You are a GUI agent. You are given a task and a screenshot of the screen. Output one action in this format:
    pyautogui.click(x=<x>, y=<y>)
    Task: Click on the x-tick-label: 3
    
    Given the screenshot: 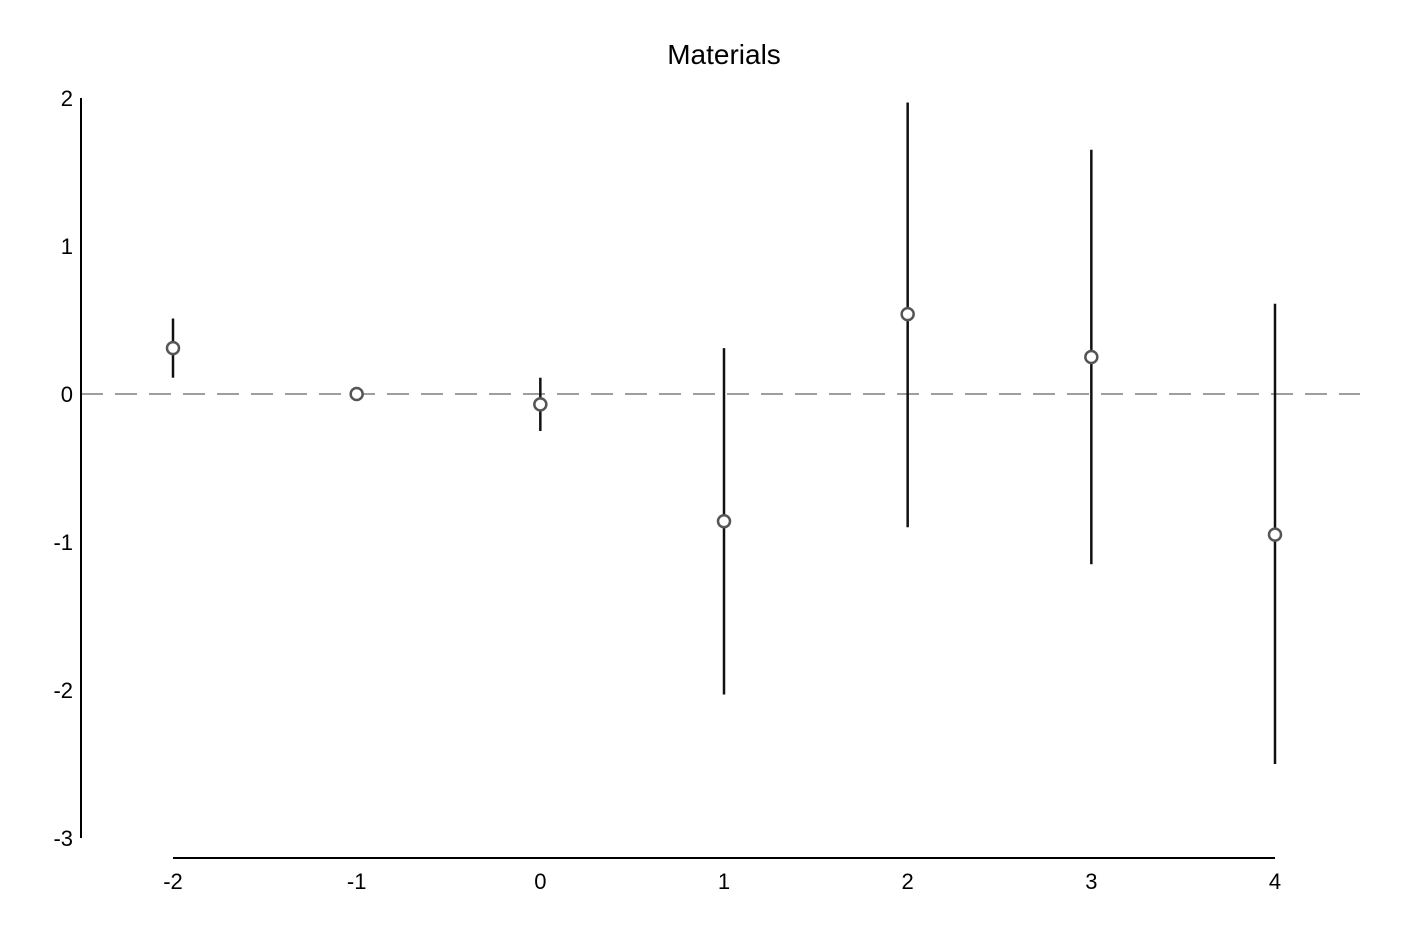 What is the action you would take?
    pyautogui.click(x=1091, y=881)
    